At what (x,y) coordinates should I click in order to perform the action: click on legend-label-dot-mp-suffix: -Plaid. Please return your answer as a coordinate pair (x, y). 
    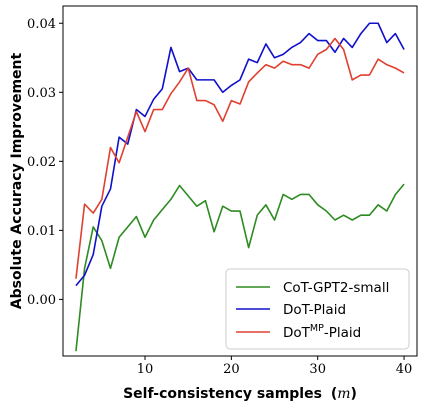
    Looking at the image, I should click on (342, 333).